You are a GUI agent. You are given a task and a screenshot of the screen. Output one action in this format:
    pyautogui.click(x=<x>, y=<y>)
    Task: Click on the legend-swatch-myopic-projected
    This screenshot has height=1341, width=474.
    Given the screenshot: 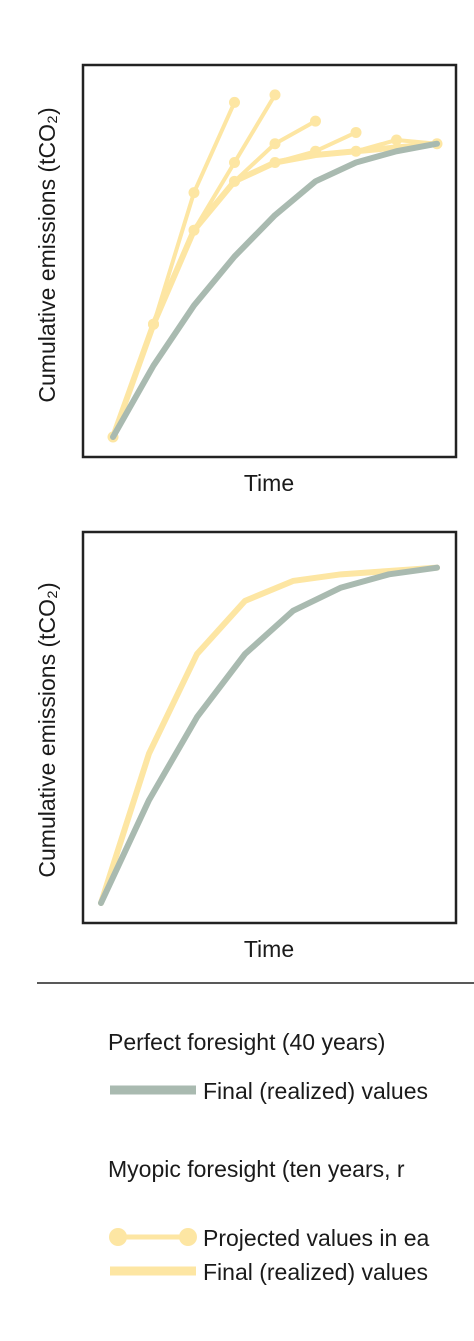 What is the action you would take?
    pyautogui.click(x=153, y=1237)
    